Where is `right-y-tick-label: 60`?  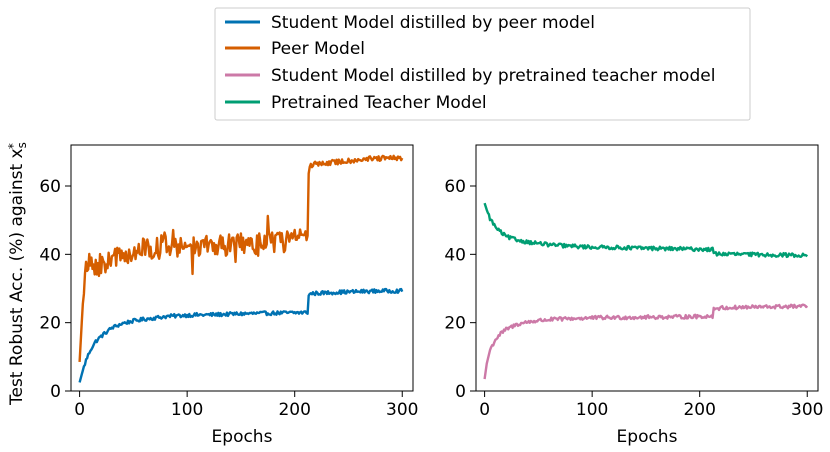
right-y-tick-label: 60 is located at coordinates (455, 187).